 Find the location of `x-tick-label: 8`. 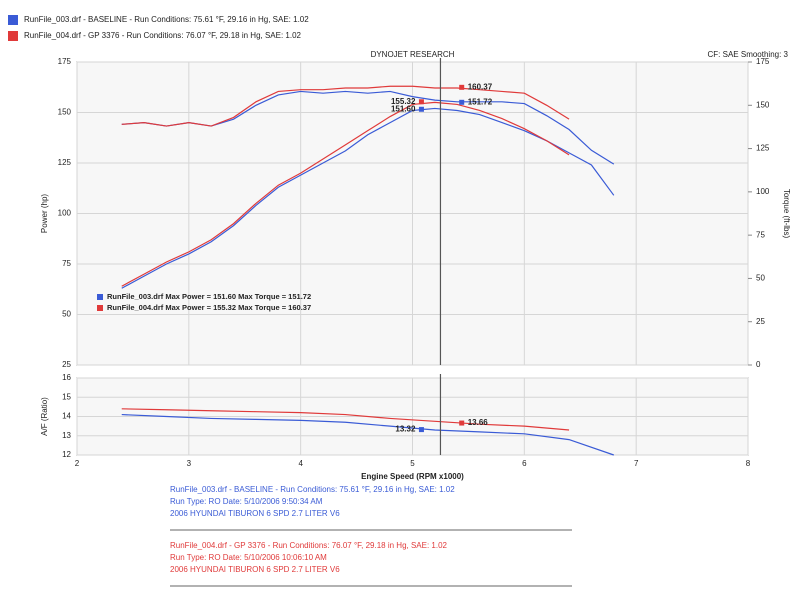

x-tick-label: 8 is located at coordinates (748, 463).